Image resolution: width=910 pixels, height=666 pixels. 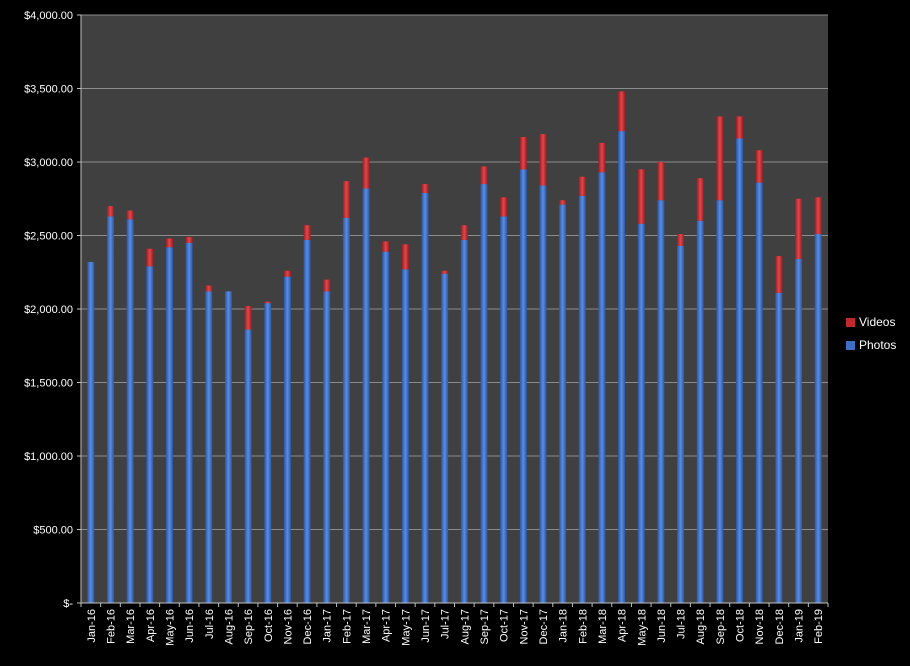 I want to click on x-tick-label: Feb-18, so click(x=583, y=626).